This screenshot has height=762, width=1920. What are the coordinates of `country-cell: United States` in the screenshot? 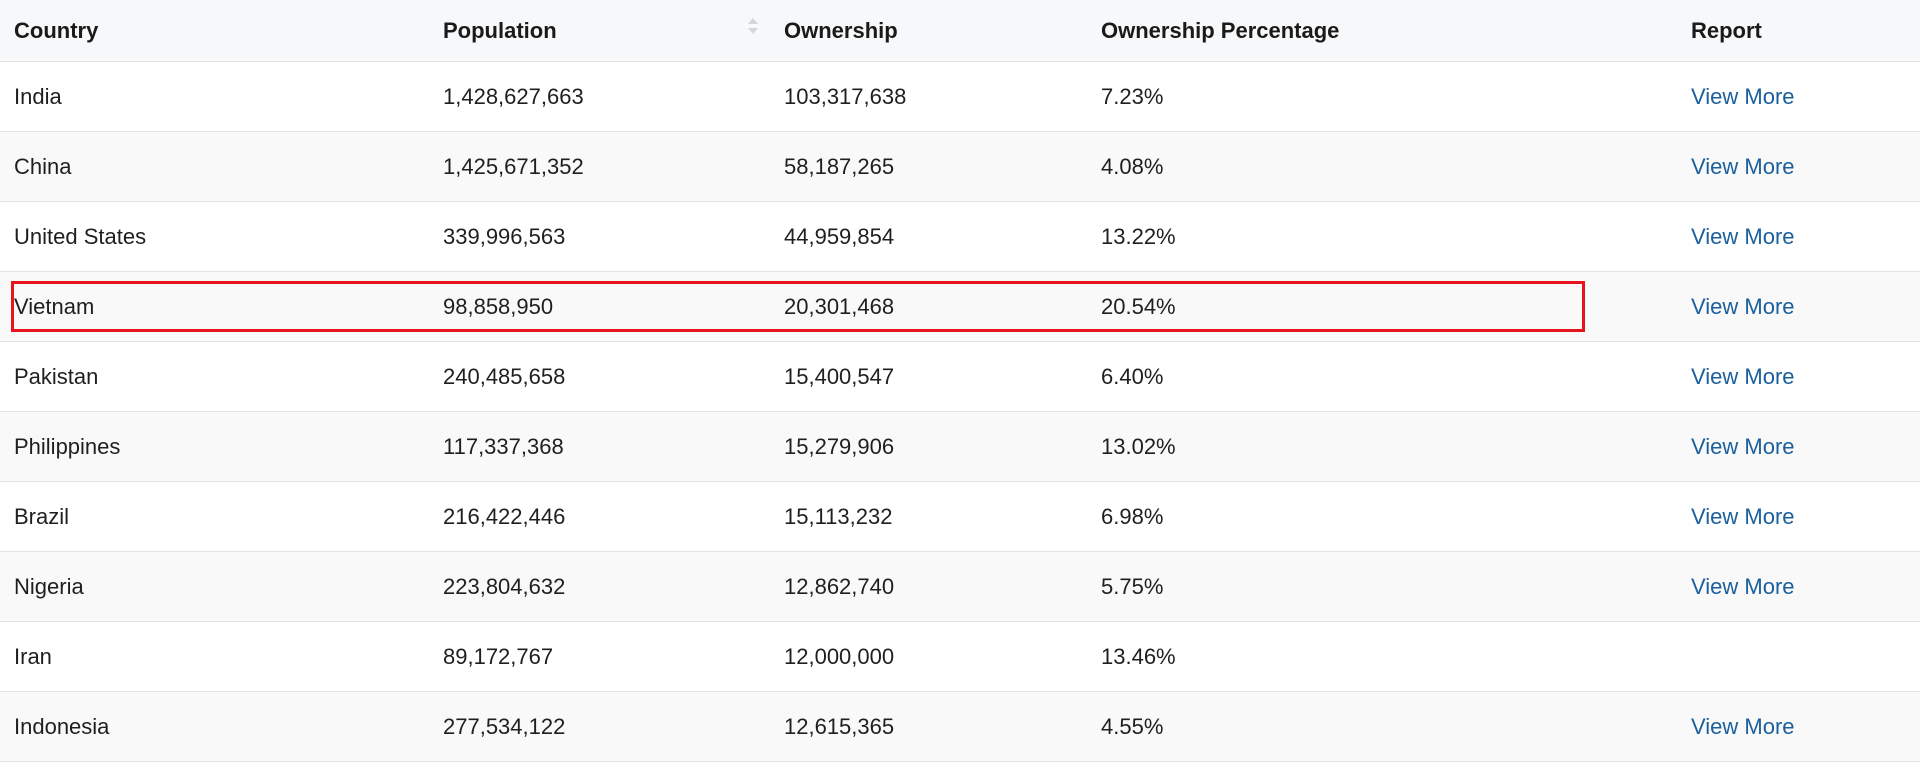 It's located at (80, 236).